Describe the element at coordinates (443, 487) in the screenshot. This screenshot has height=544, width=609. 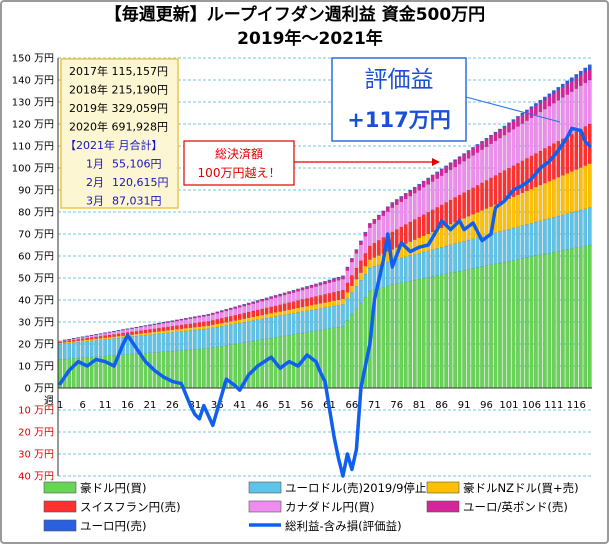
I see `legend-swatch-aud_nzd` at that location.